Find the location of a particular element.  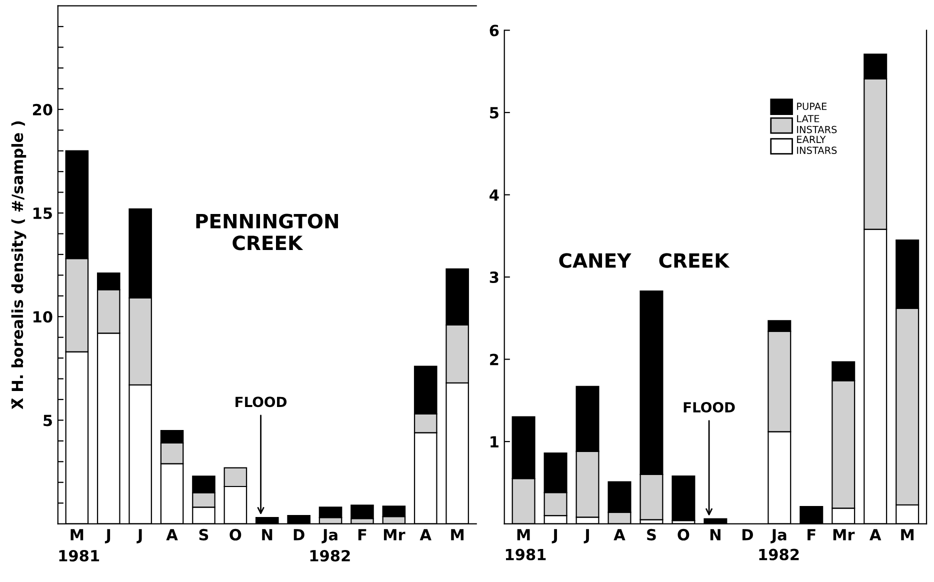

text: PENNINGTON CREEK is located at coordinates (267, 232).